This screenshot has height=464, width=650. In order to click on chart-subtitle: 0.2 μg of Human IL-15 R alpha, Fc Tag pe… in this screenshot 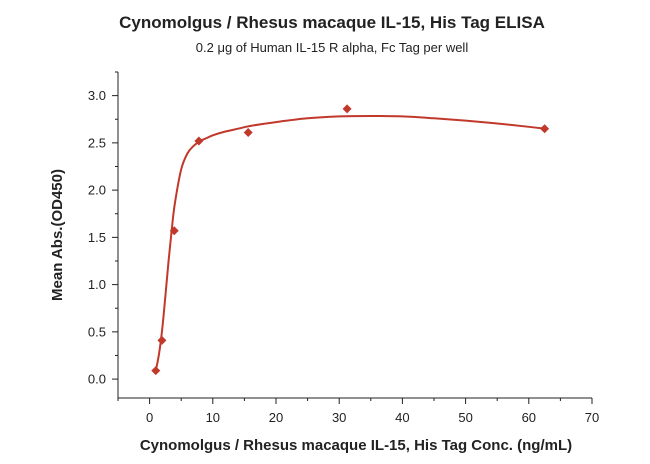, I will do `click(332, 47)`.